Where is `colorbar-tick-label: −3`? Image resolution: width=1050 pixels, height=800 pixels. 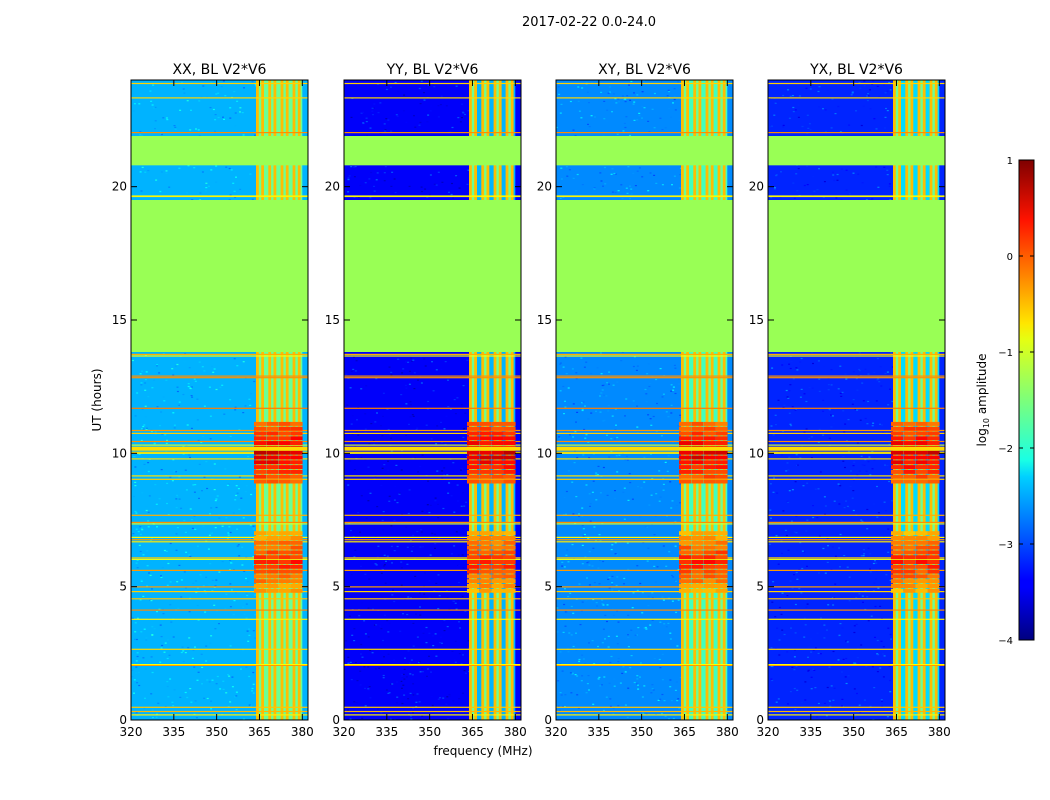
colorbar-tick-label: −3 is located at coordinates (1005, 545).